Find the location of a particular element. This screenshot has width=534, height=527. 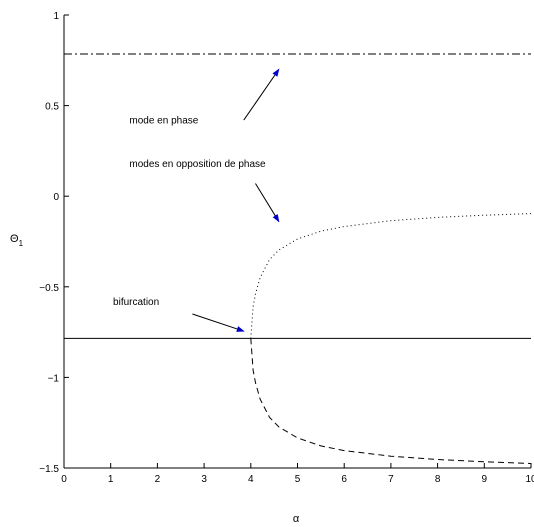

y-axis-label: Θ1 is located at coordinates (17, 240).